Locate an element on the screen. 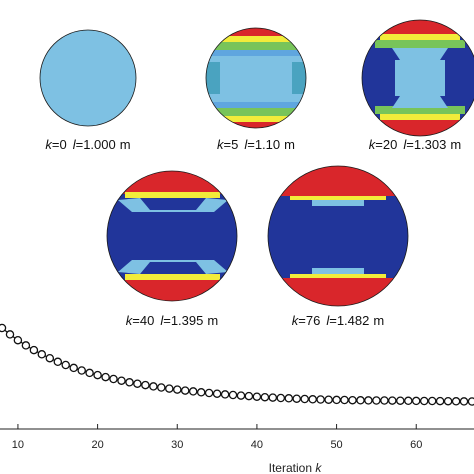 The width and height of the screenshot is (474, 474). caption-k40: k=40 l=1.395 m is located at coordinates (172, 320).